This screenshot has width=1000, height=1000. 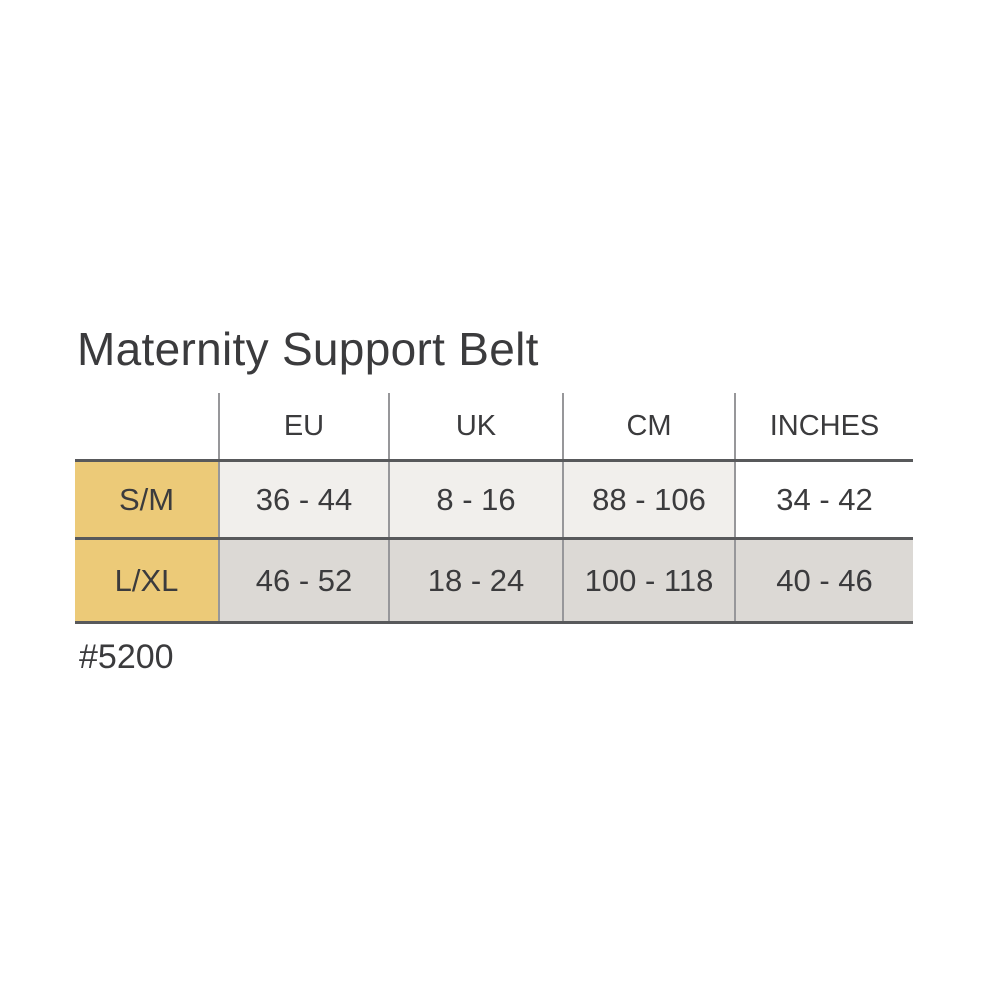 I want to click on col-header-uk: UK, so click(x=476, y=427).